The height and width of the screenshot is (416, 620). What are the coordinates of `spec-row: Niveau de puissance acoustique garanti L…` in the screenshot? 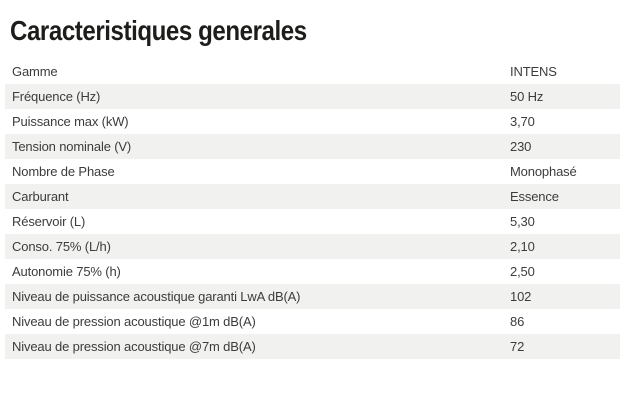 It's located at (312, 296).